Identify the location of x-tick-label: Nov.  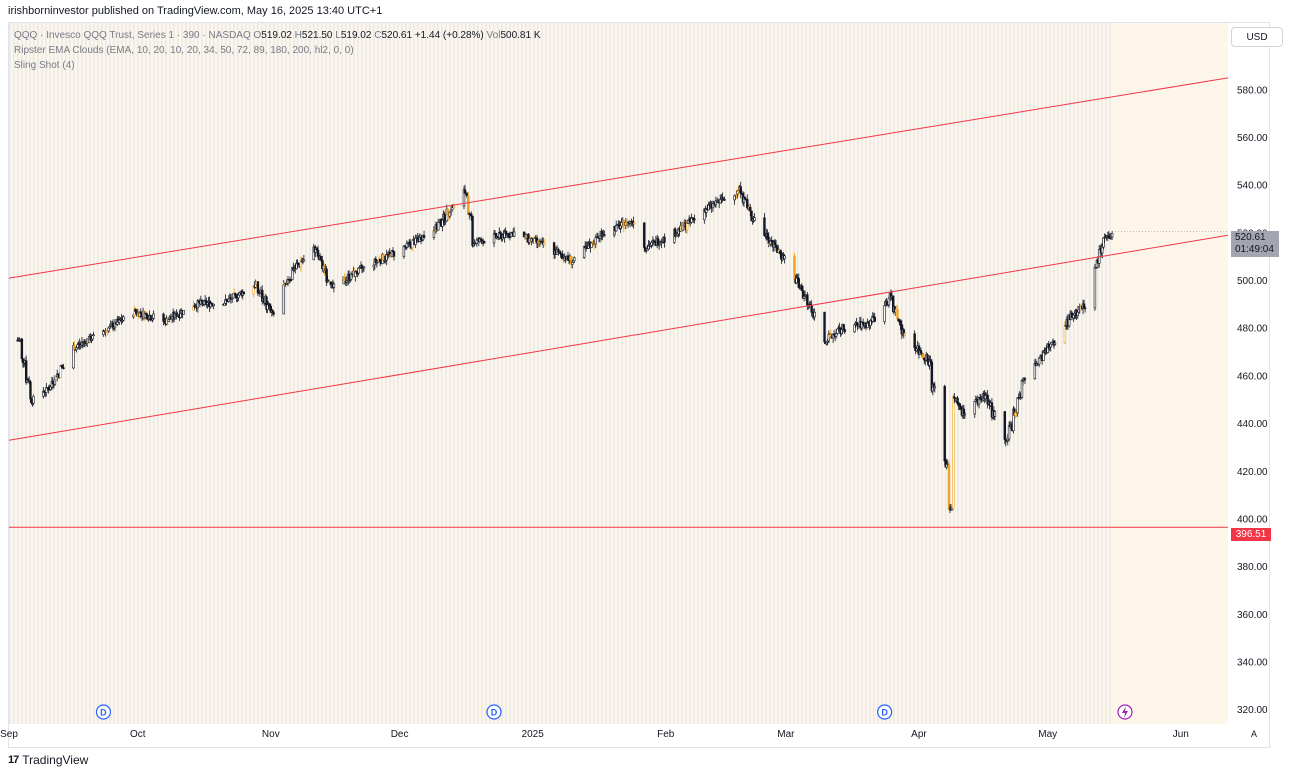
(271, 734).